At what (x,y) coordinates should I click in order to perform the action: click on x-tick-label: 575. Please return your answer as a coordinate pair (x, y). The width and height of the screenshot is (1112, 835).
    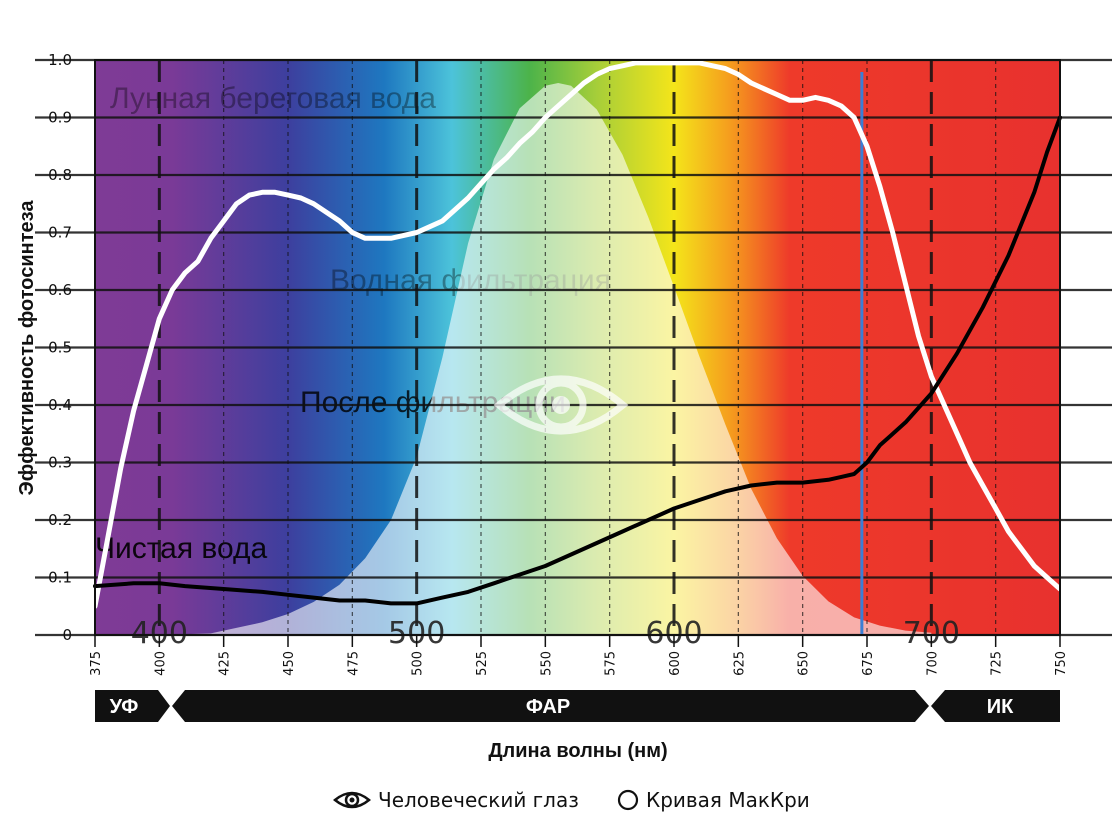
    Looking at the image, I should click on (611, 663).